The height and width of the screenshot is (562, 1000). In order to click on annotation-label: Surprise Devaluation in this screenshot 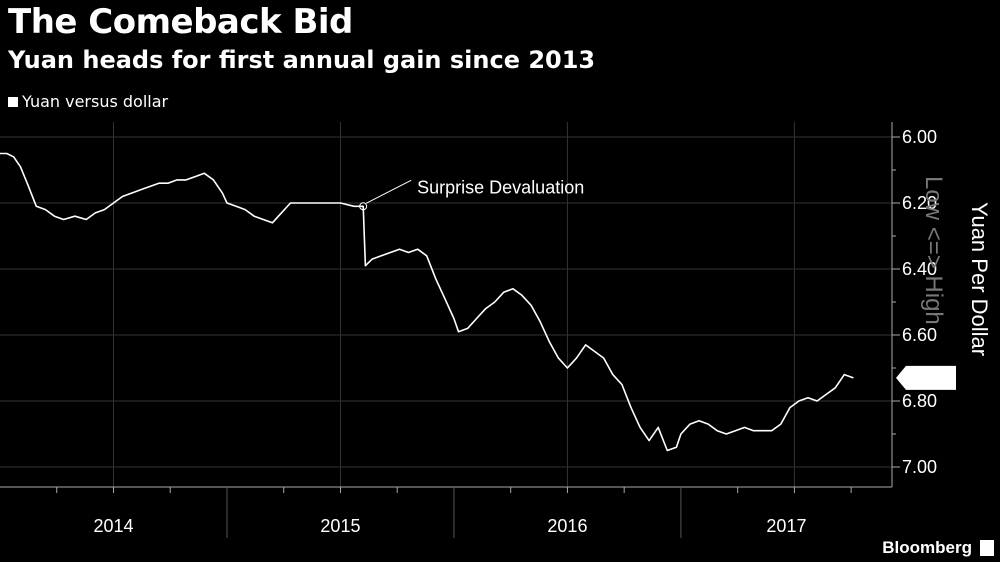, I will do `click(500, 187)`.